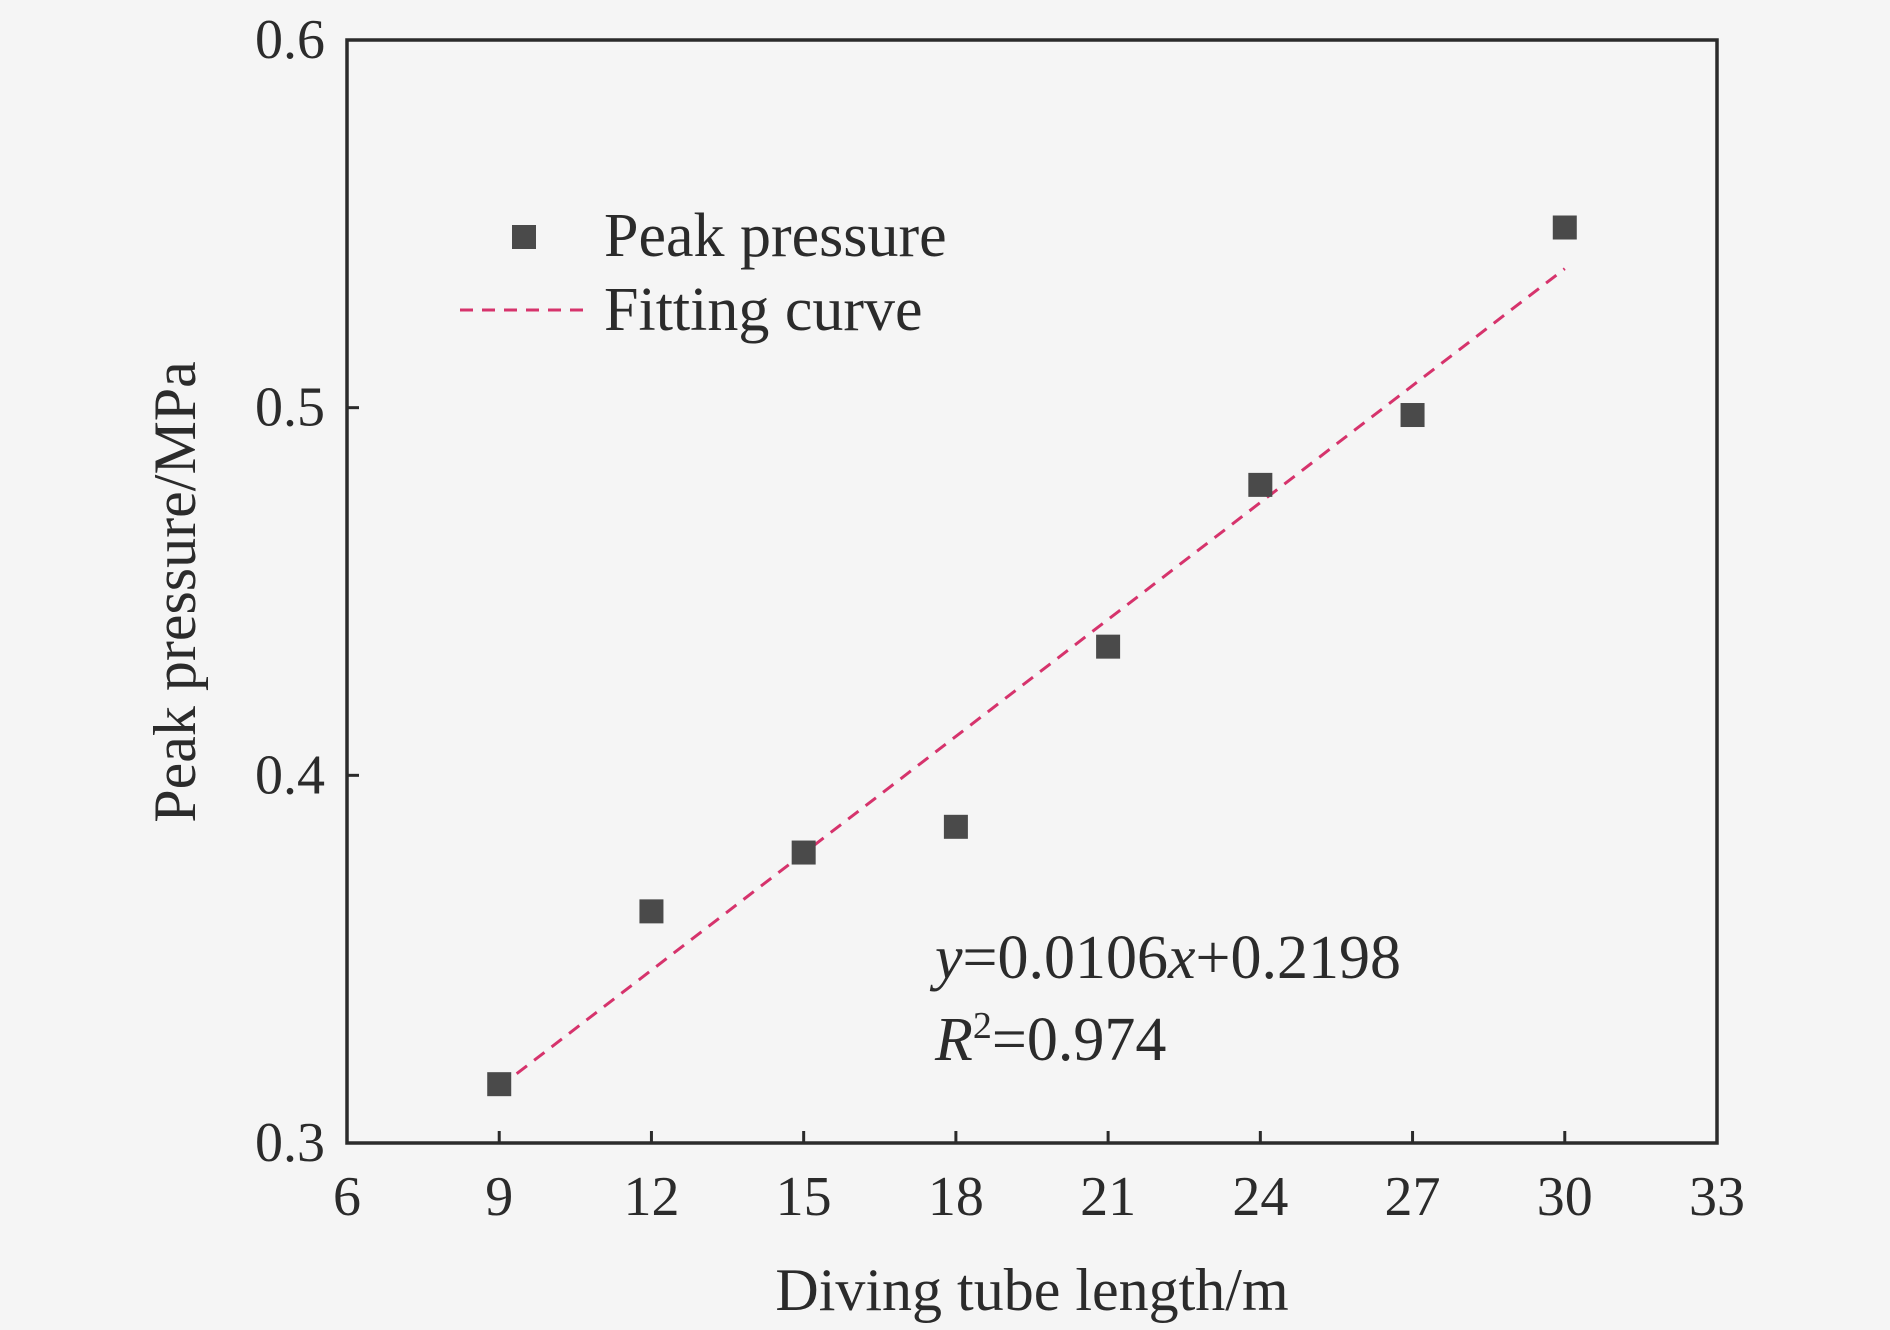 Image resolution: width=1890 pixels, height=1330 pixels. I want to click on x-axis-title: Diving tube length/m, so click(1031, 1290).